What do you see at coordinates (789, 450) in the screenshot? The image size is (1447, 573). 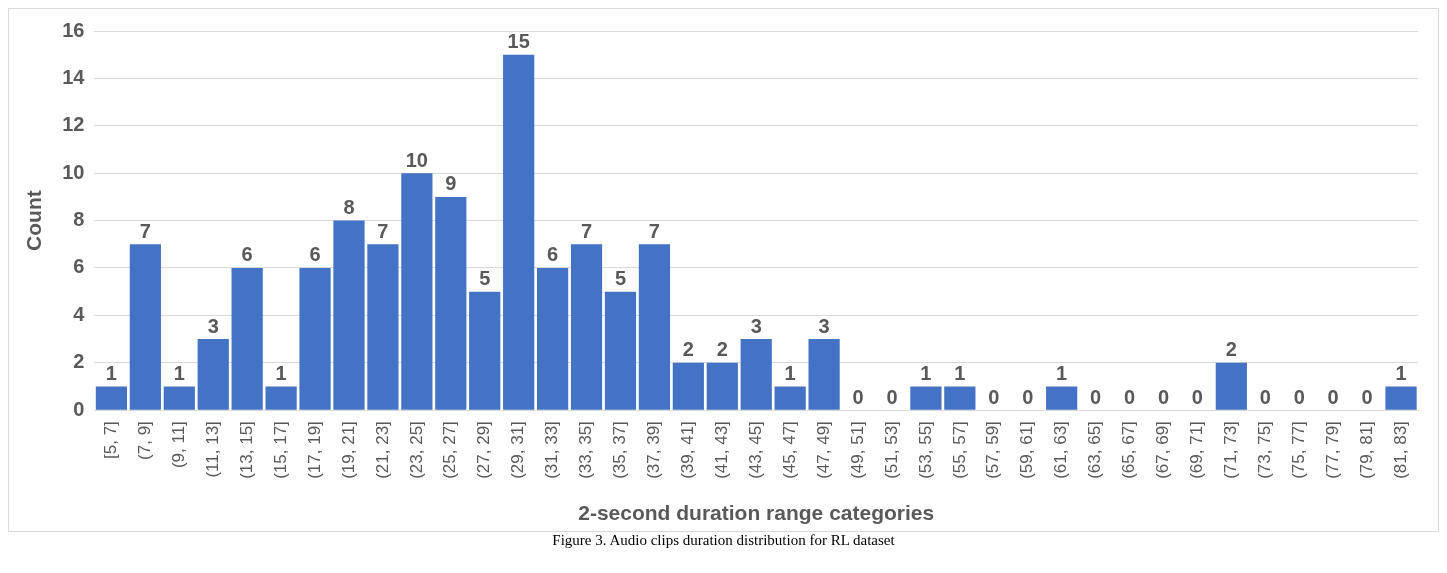 I see `x-tick-label: (45, 47]` at bounding box center [789, 450].